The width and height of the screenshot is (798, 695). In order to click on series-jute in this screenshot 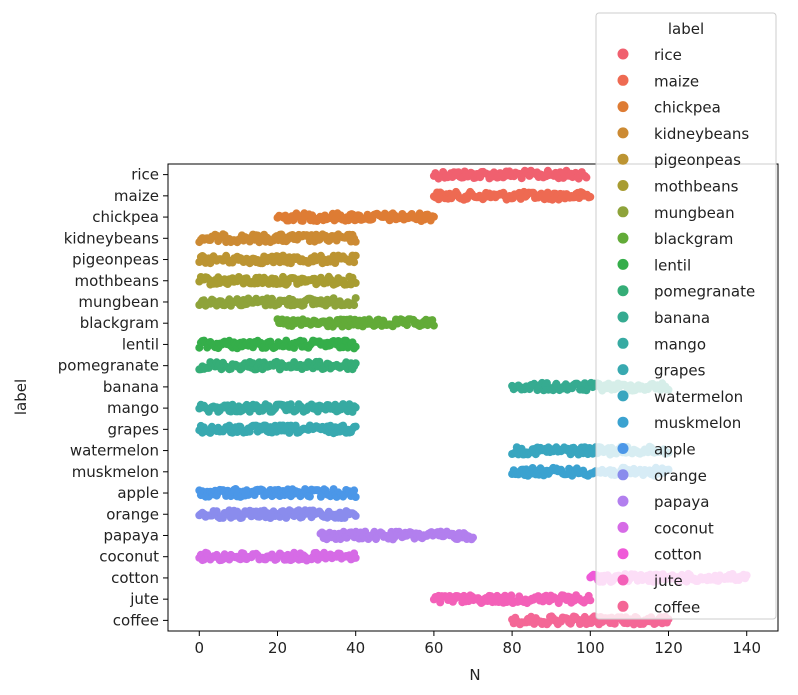, I will do `click(512, 599)`.